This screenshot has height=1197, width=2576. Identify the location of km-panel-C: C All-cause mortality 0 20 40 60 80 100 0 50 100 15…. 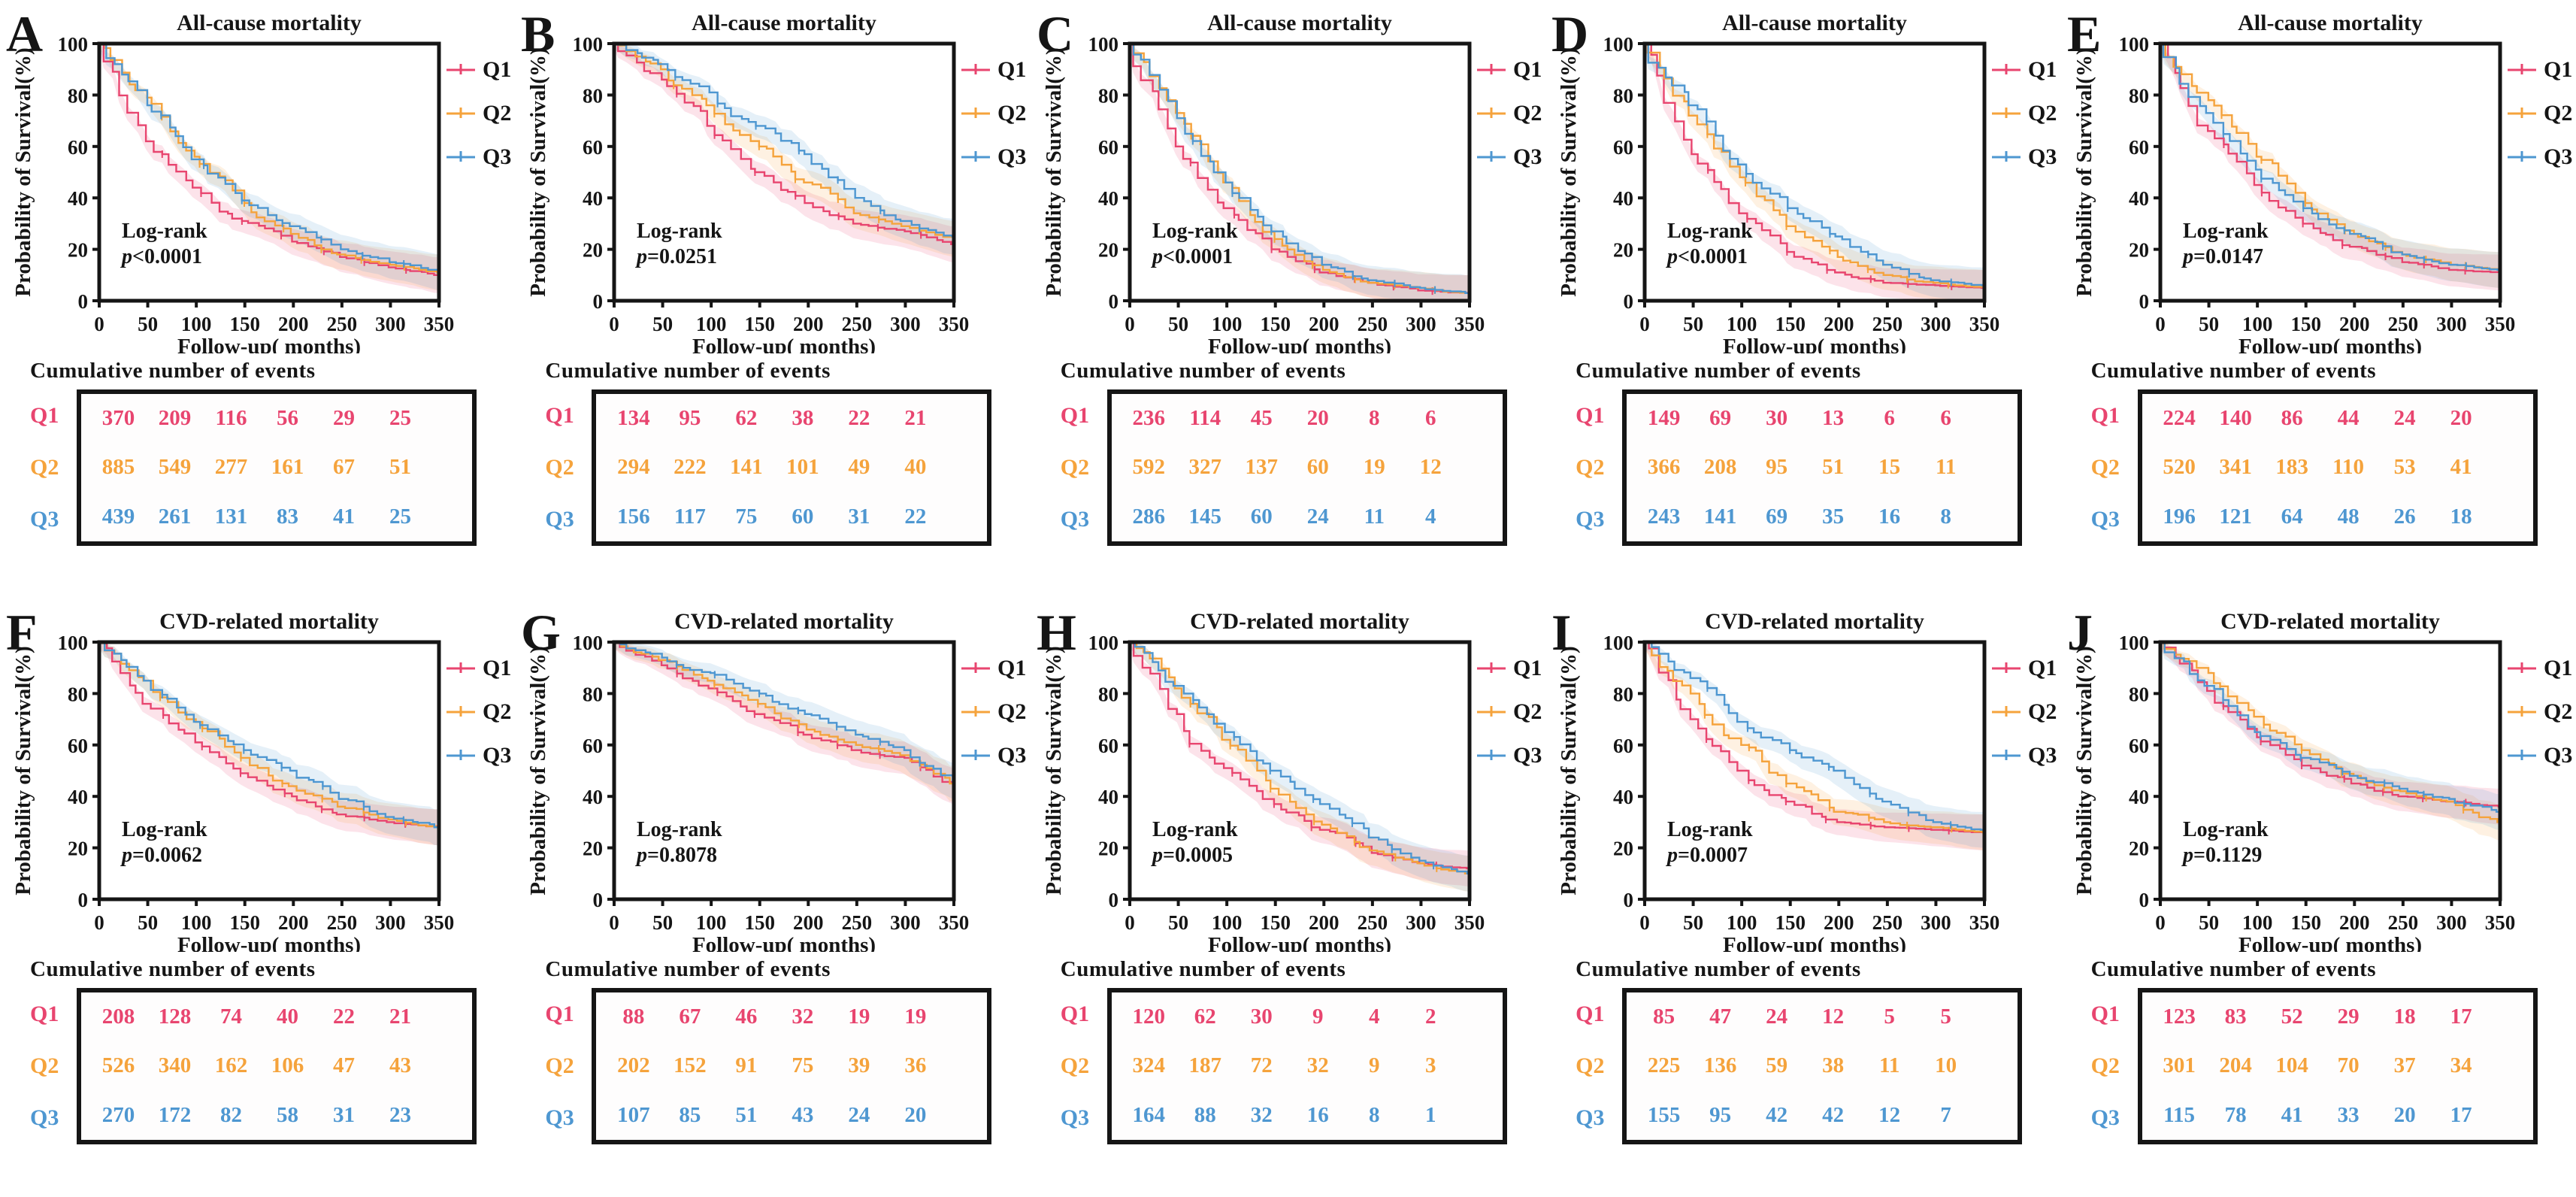
(1288, 299).